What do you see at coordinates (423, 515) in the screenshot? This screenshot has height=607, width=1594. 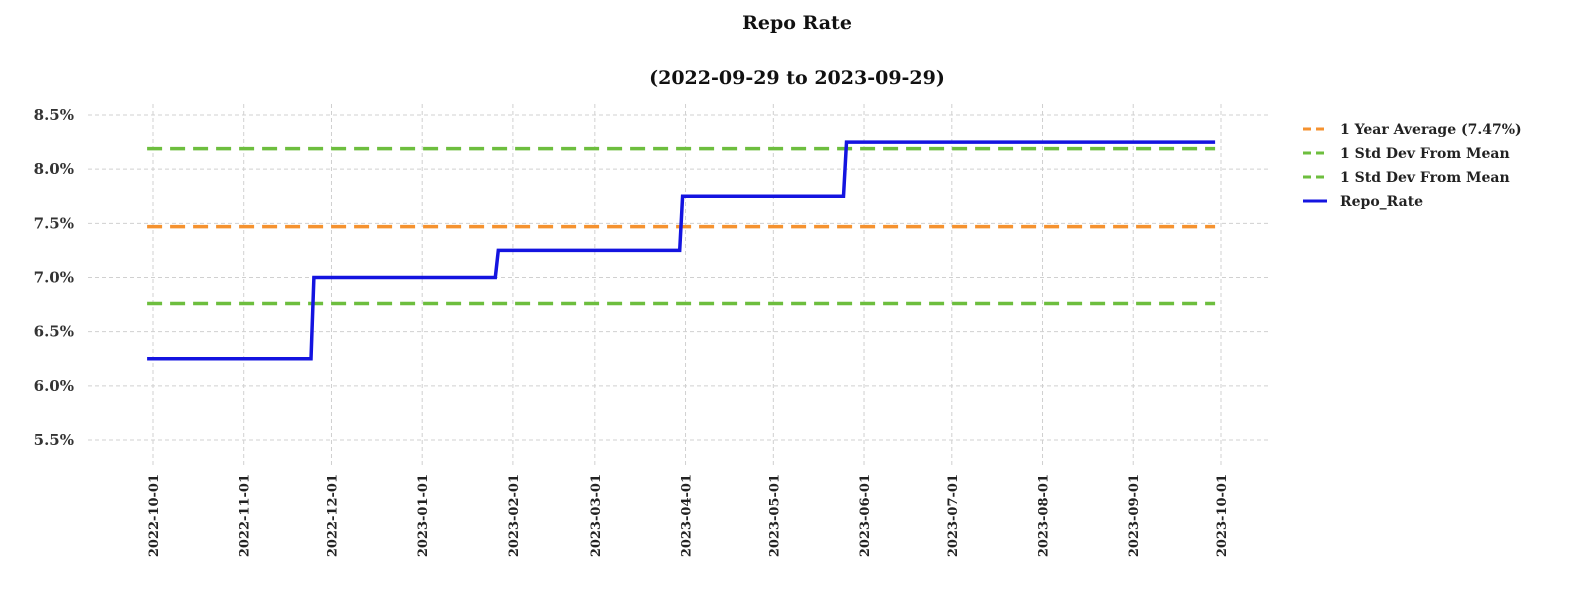 I see `x-tick-label: 2023-01-01` at bounding box center [423, 515].